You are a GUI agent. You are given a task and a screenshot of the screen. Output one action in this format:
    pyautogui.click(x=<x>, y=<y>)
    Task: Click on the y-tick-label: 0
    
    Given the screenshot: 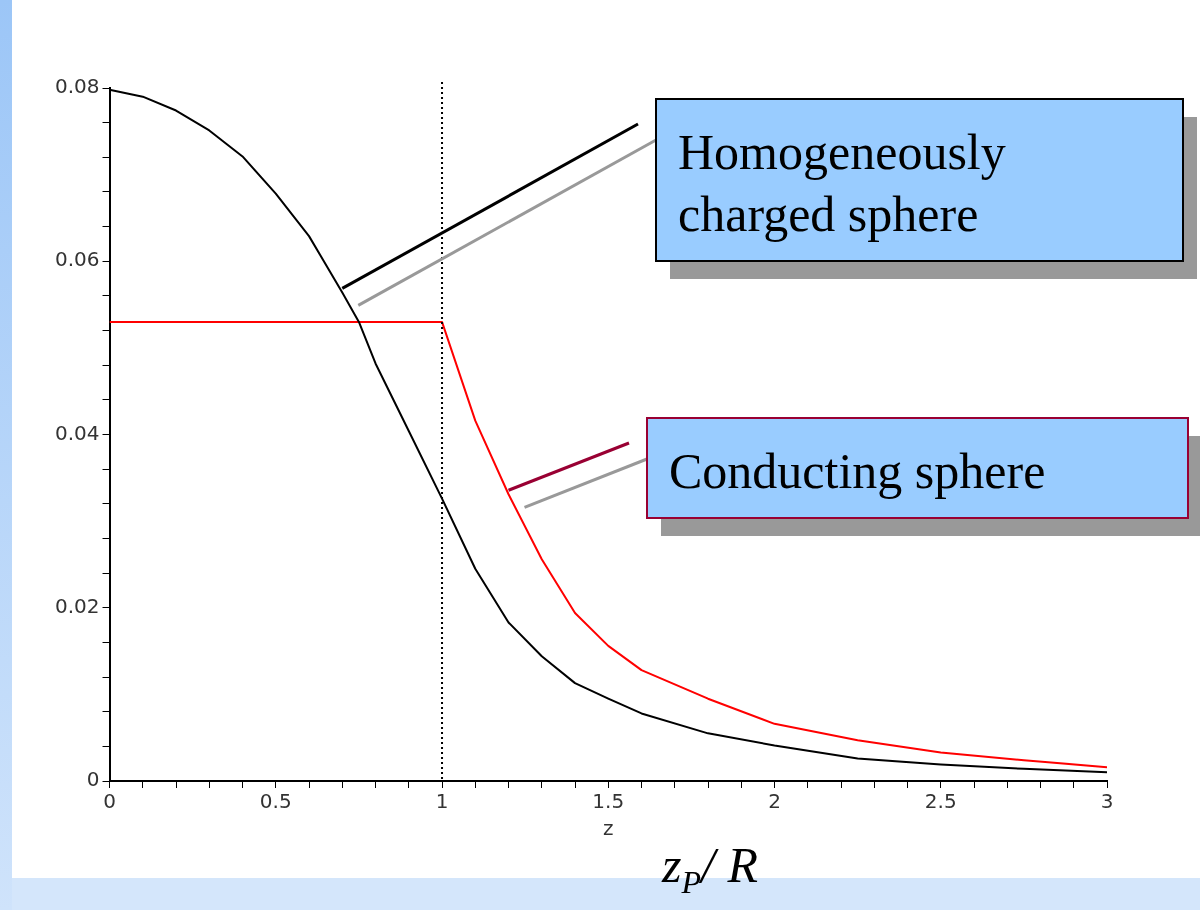 What is the action you would take?
    pyautogui.click(x=93, y=779)
    